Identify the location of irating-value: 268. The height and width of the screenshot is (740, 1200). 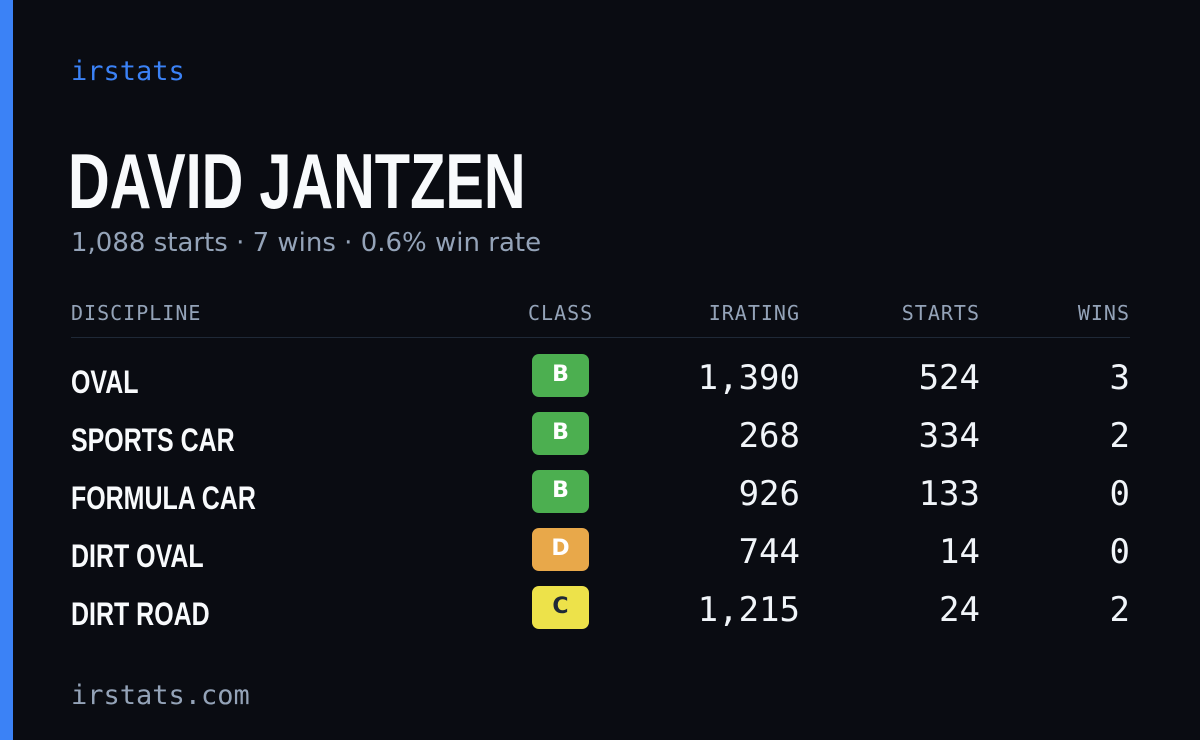
(769, 436).